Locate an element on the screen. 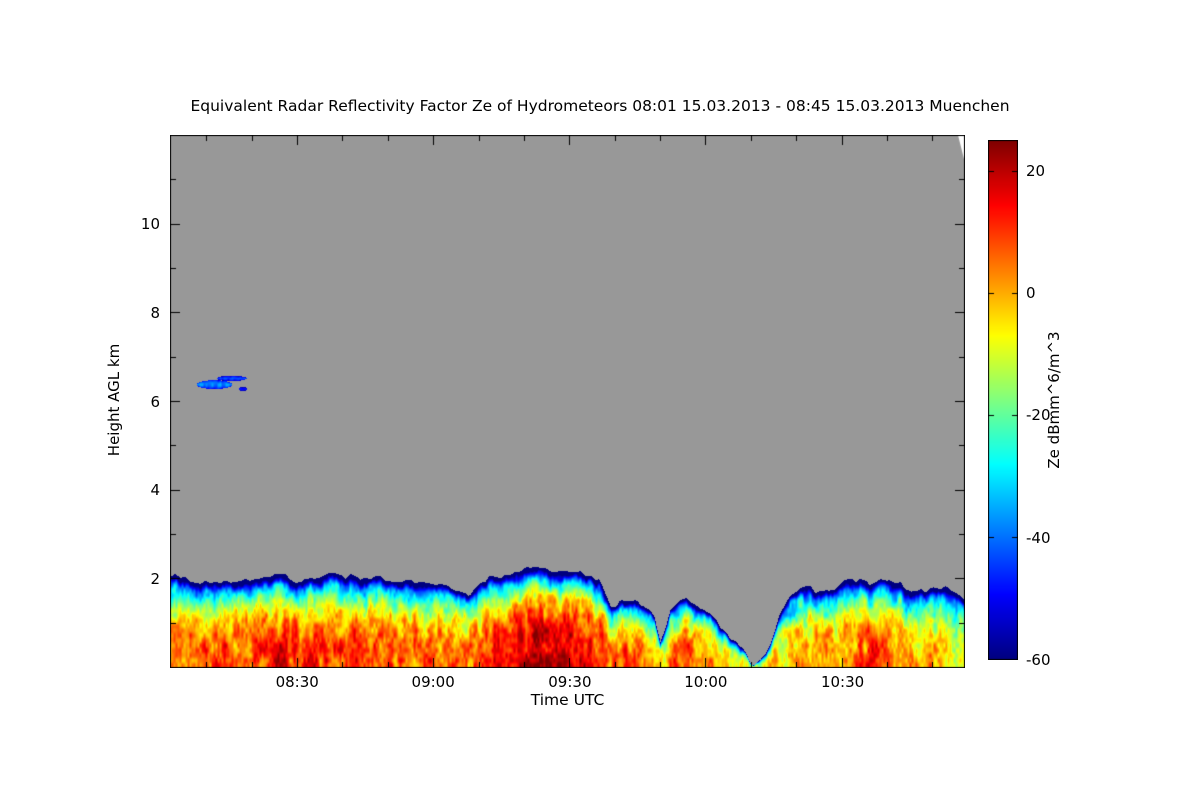 The image size is (1200, 800). x-tick-label: 10:00 is located at coordinates (706, 682).